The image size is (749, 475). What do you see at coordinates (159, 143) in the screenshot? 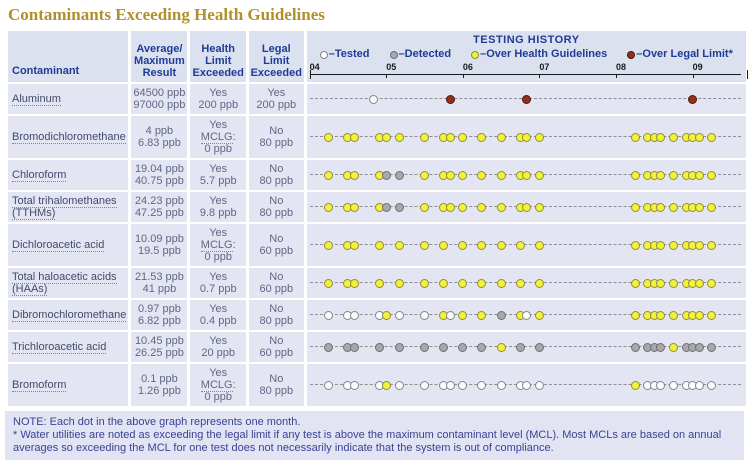
I see `result-value: 6.83 ppb` at bounding box center [159, 143].